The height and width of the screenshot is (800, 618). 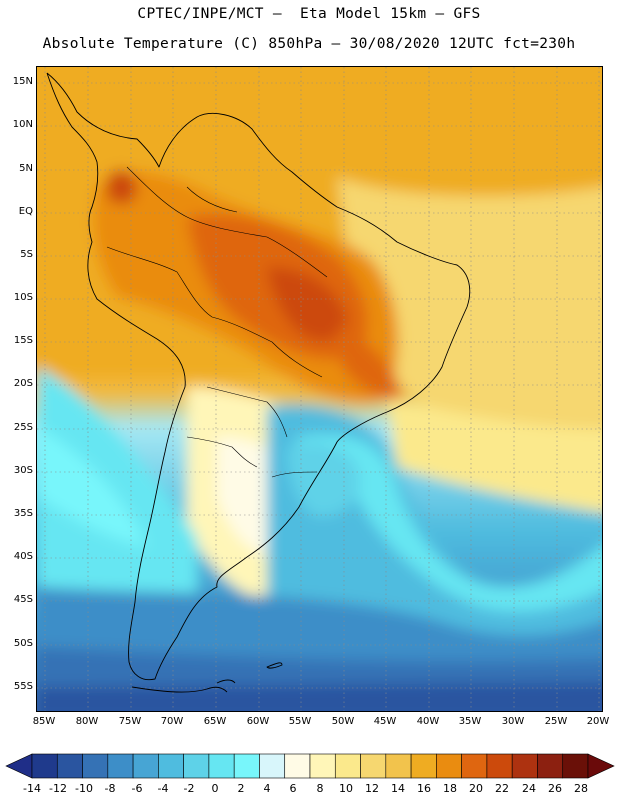 I want to click on colorbar-label: 6, so click(x=293, y=788).